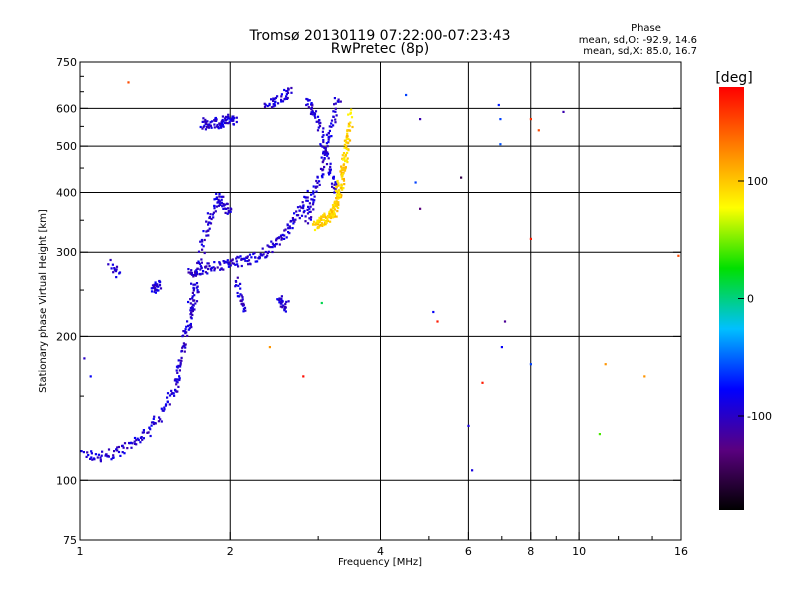  I want to click on x-tick-label: 16, so click(681, 551).